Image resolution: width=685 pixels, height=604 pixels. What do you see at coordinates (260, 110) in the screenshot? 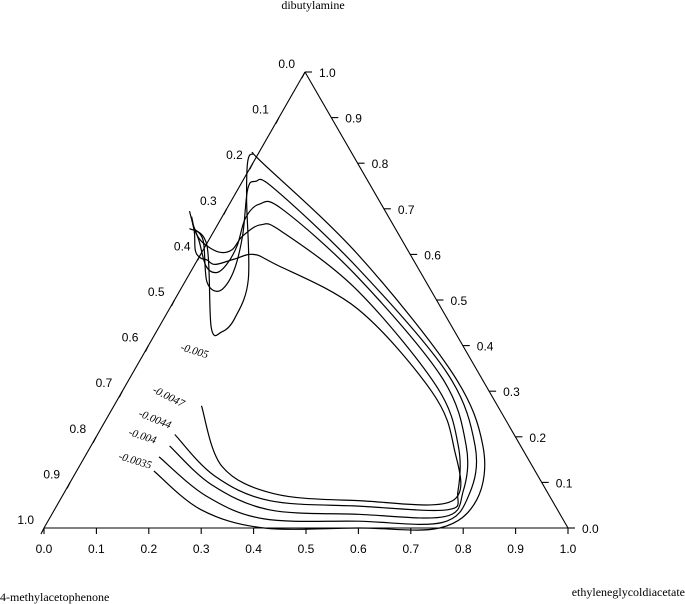
I see `left-tick-label: 0.1` at bounding box center [260, 110].